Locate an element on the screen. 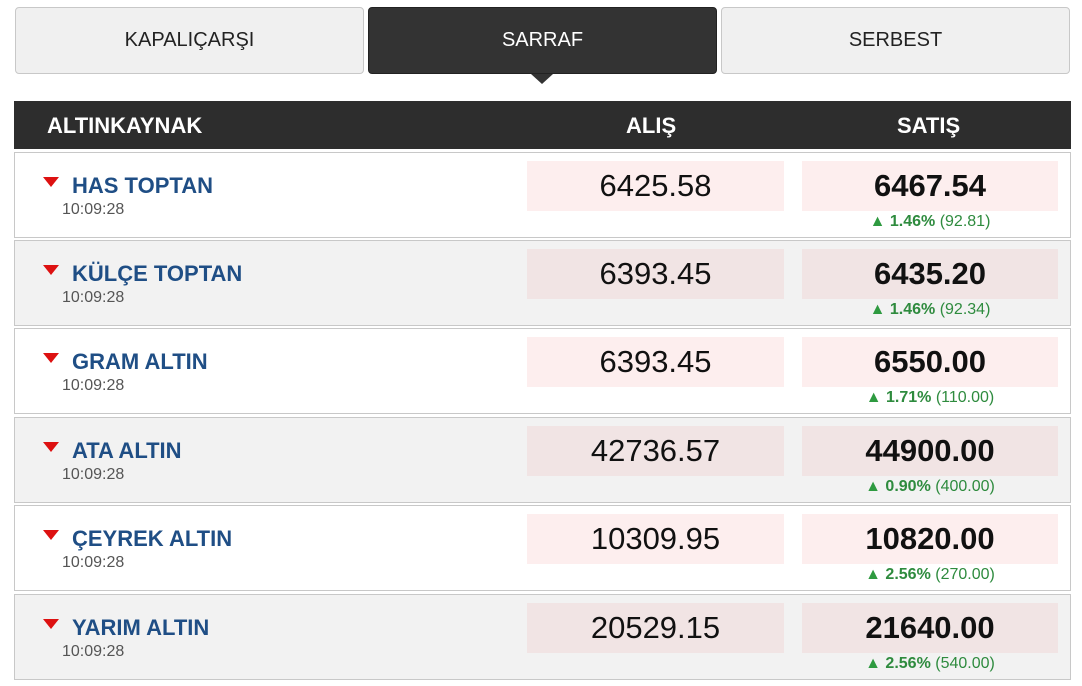 This screenshot has width=1082, height=686. change-amount: (270.00) is located at coordinates (965, 574).